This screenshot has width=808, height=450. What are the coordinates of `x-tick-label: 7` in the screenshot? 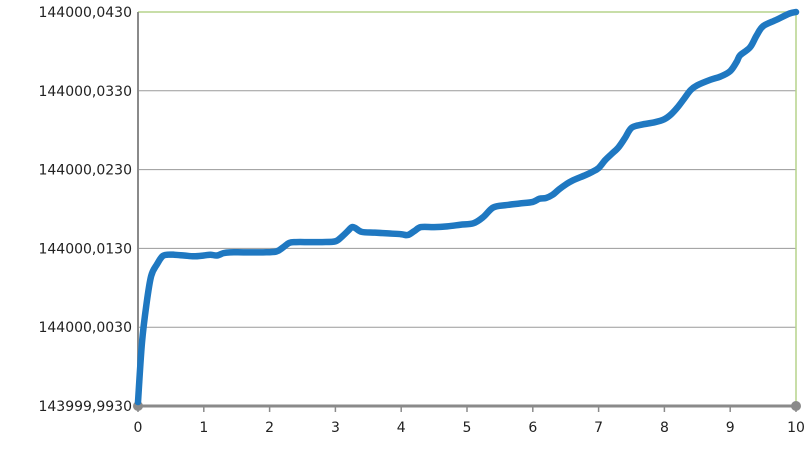 It's located at (598, 428).